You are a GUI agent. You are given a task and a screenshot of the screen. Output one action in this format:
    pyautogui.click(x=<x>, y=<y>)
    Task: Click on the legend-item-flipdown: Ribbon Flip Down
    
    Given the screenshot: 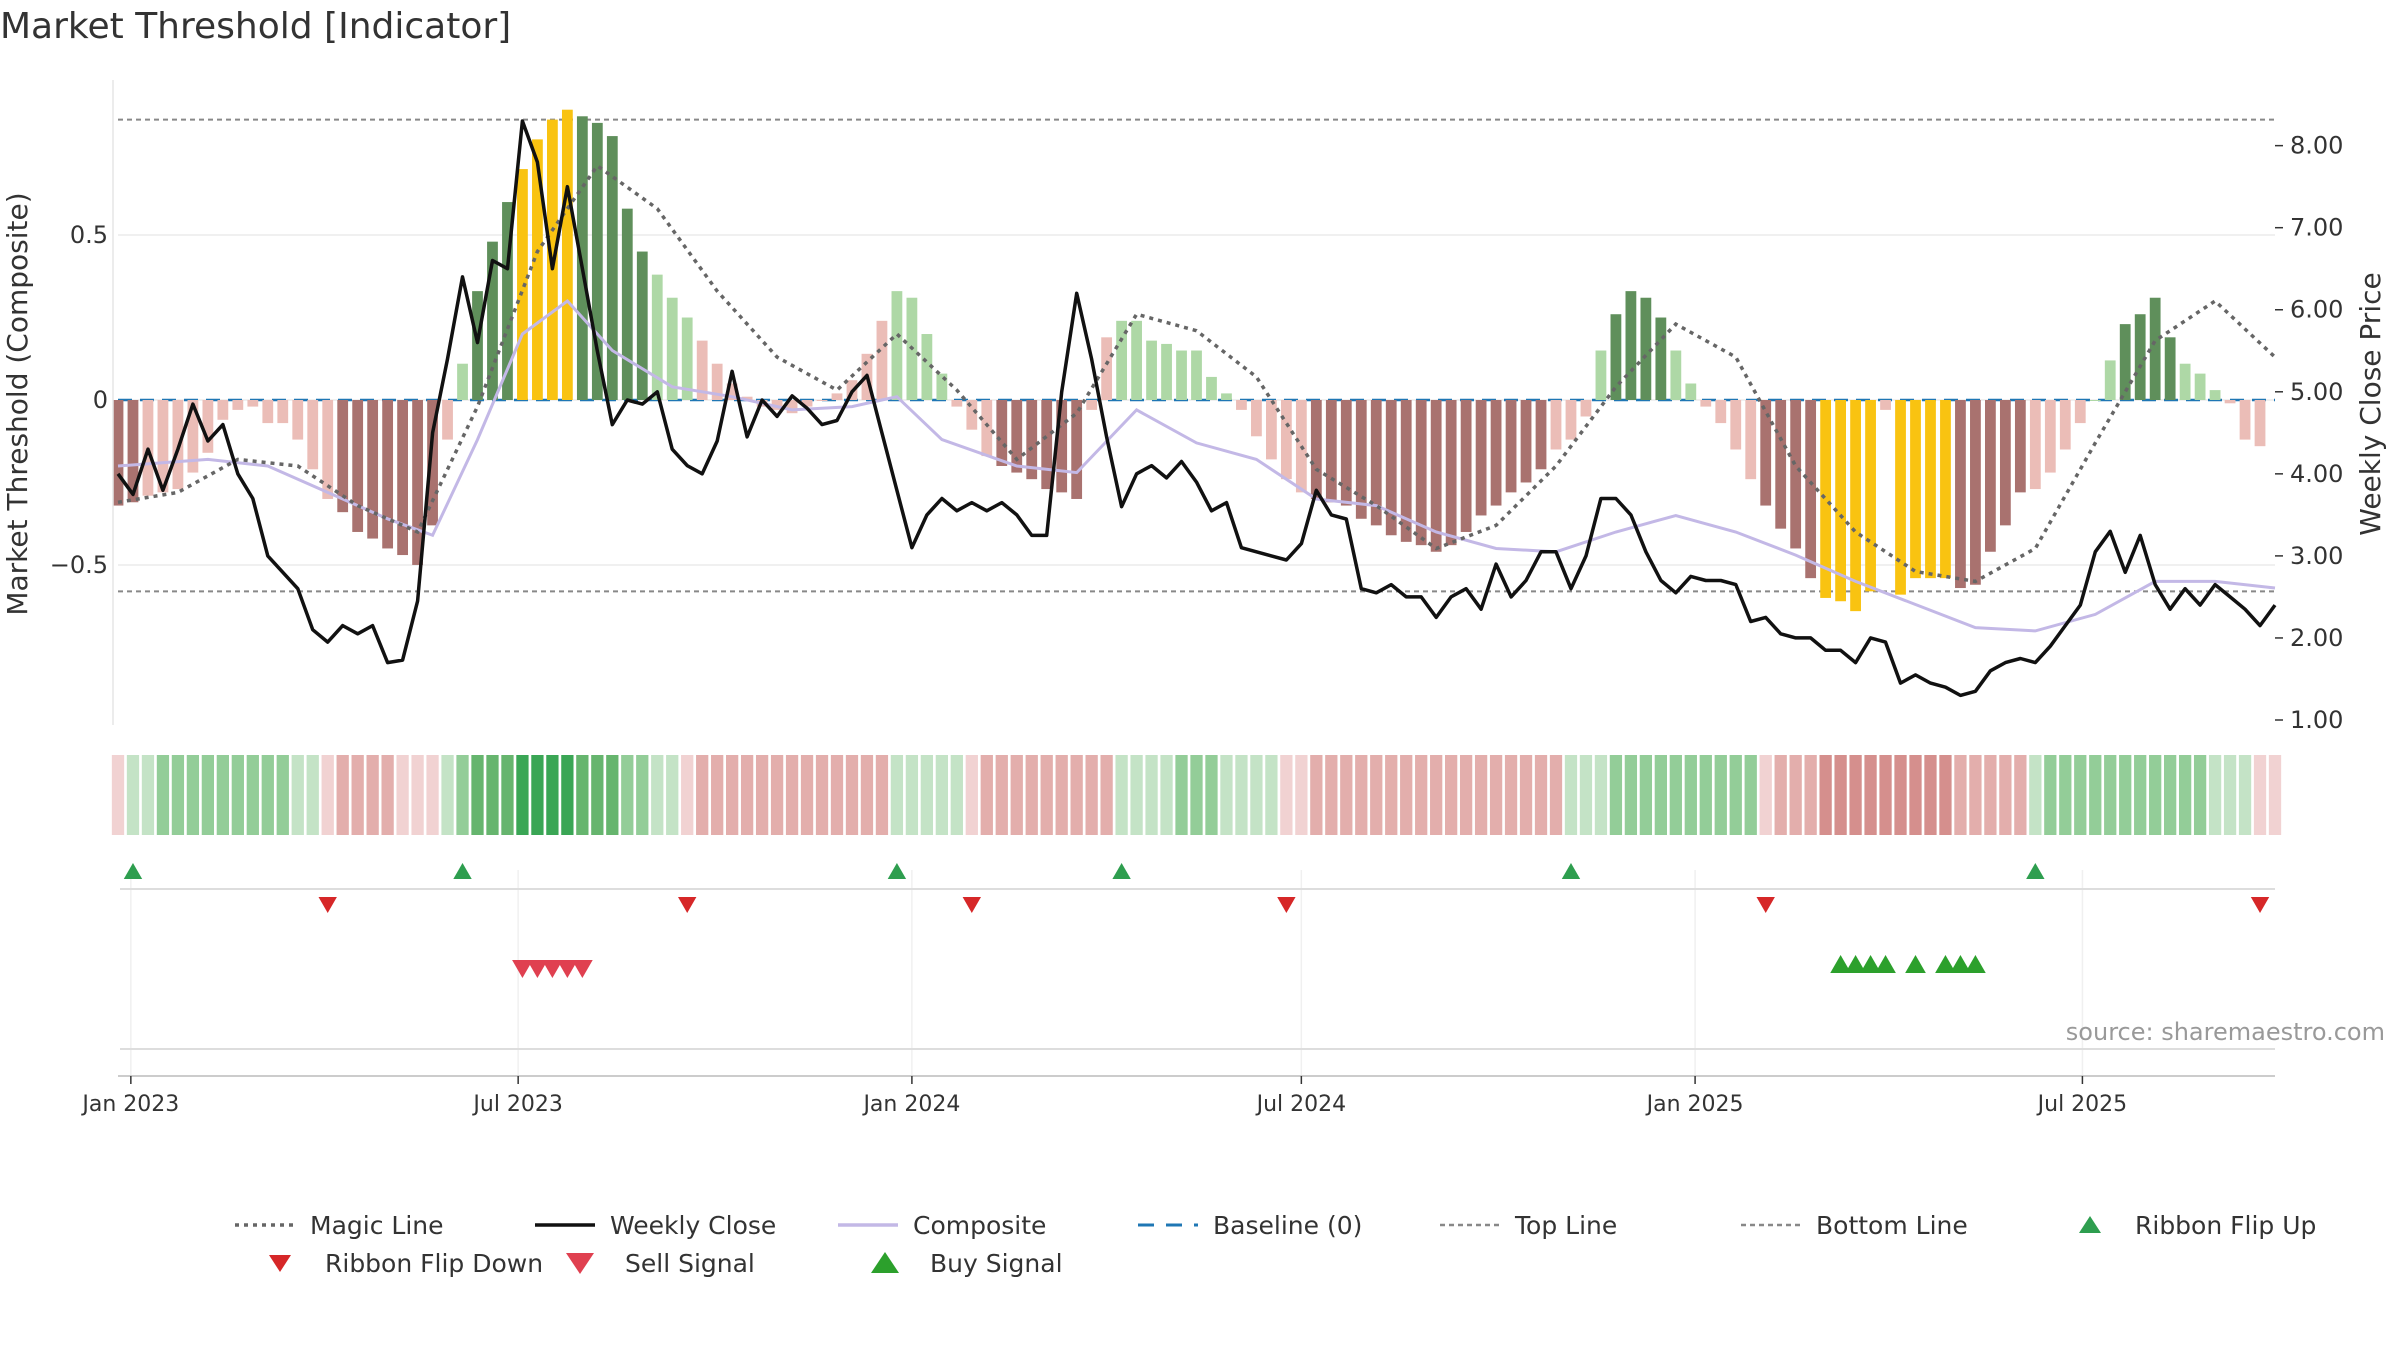 What is the action you would take?
    pyautogui.click(x=406, y=1263)
    